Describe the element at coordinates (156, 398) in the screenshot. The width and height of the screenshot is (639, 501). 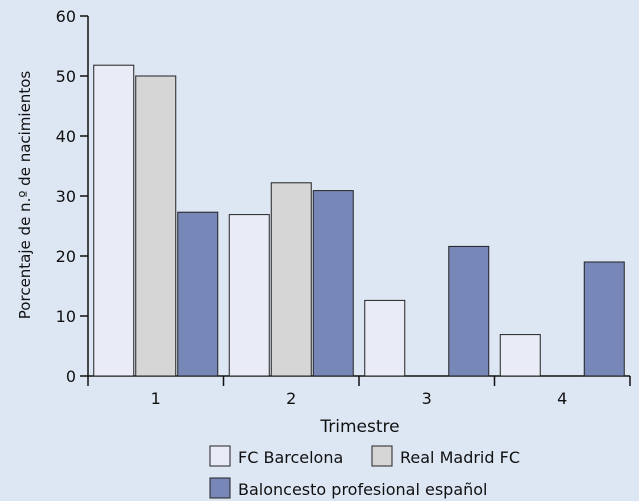
I see `x-tick-label: 1` at that location.